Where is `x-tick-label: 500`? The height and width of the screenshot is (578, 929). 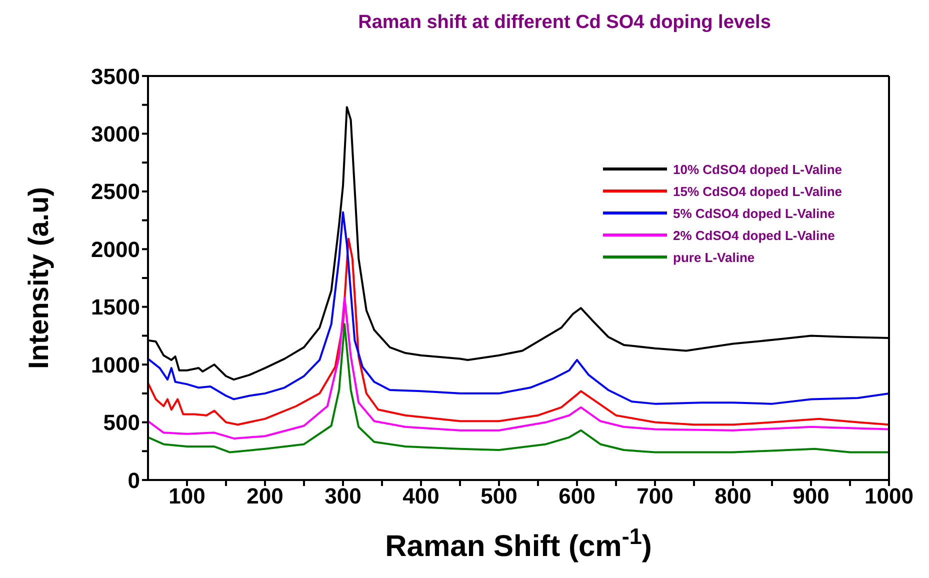 x-tick-label: 500 is located at coordinates (499, 496).